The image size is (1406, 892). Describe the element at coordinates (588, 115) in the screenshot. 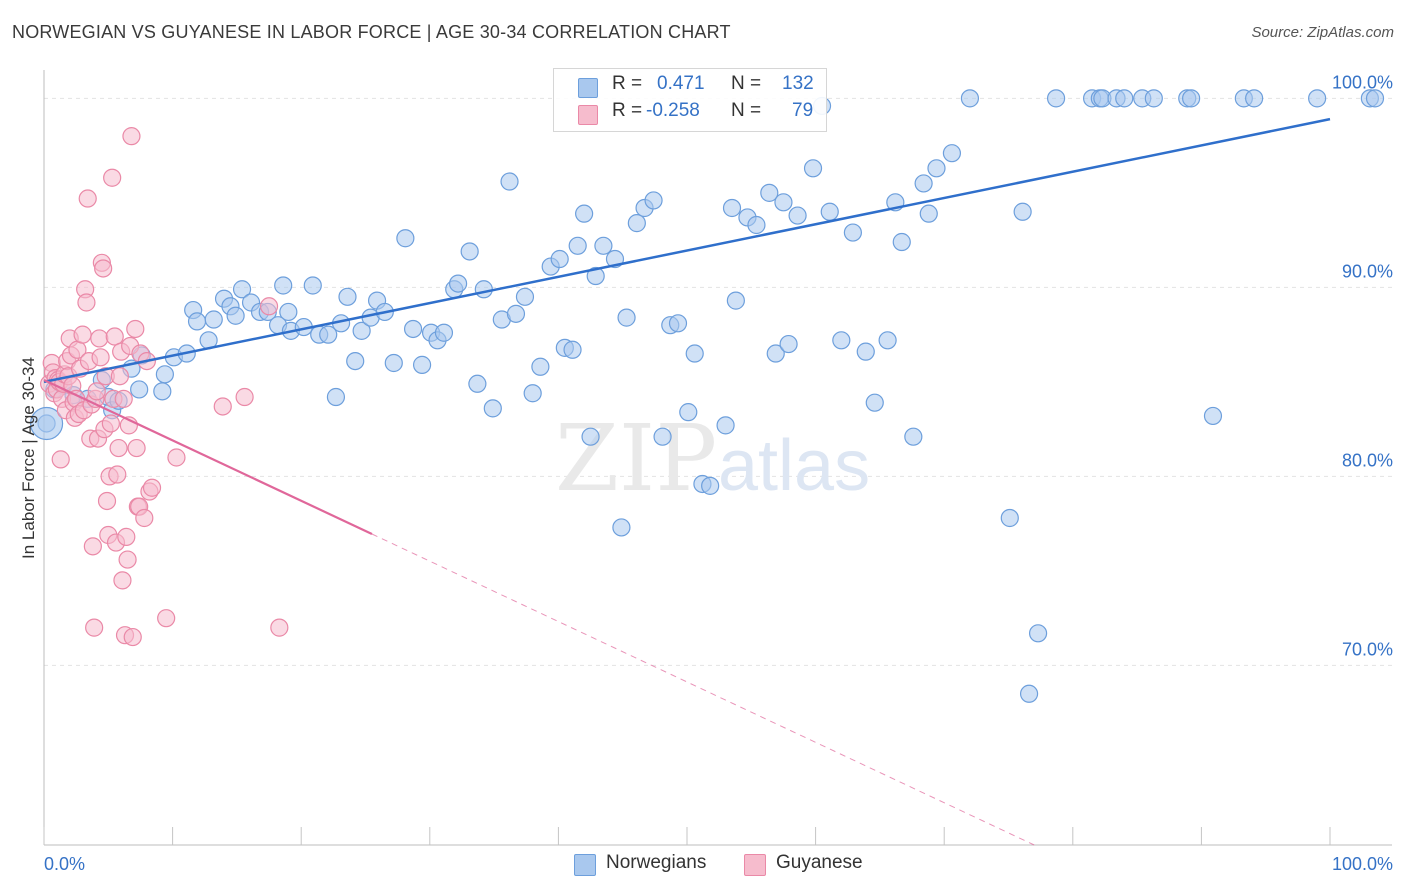

I see `guyanese-swatch` at that location.